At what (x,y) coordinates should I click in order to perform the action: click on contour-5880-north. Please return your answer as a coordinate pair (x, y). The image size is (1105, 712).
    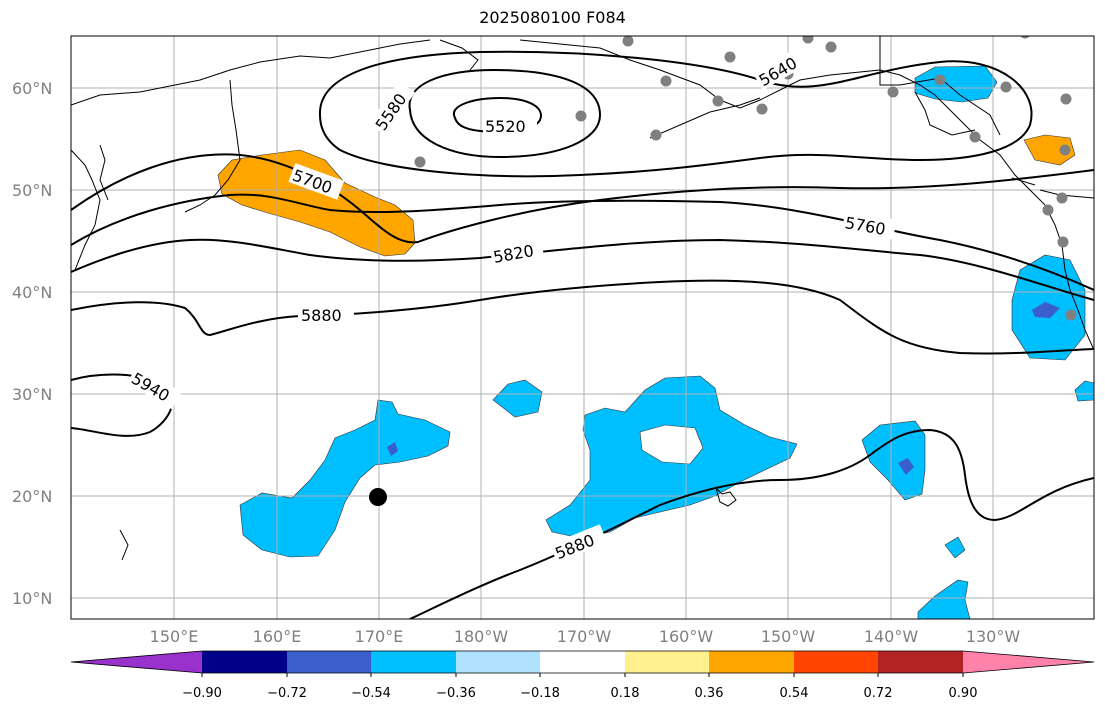
    Looking at the image, I should click on (582, 317).